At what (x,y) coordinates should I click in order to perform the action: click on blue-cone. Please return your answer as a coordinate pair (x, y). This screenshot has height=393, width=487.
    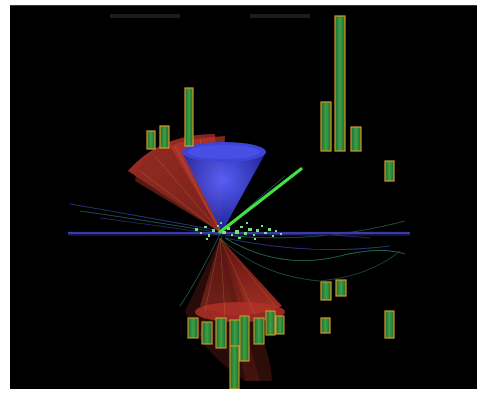
    Looking at the image, I should click on (224, 187).